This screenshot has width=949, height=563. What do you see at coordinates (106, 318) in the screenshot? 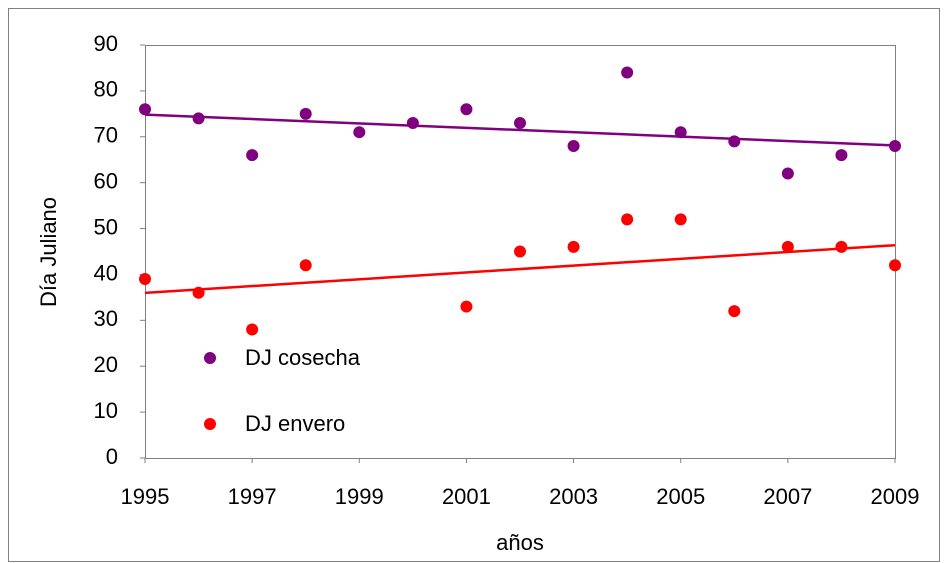
I see `y-tick-label: 30` at bounding box center [106, 318].